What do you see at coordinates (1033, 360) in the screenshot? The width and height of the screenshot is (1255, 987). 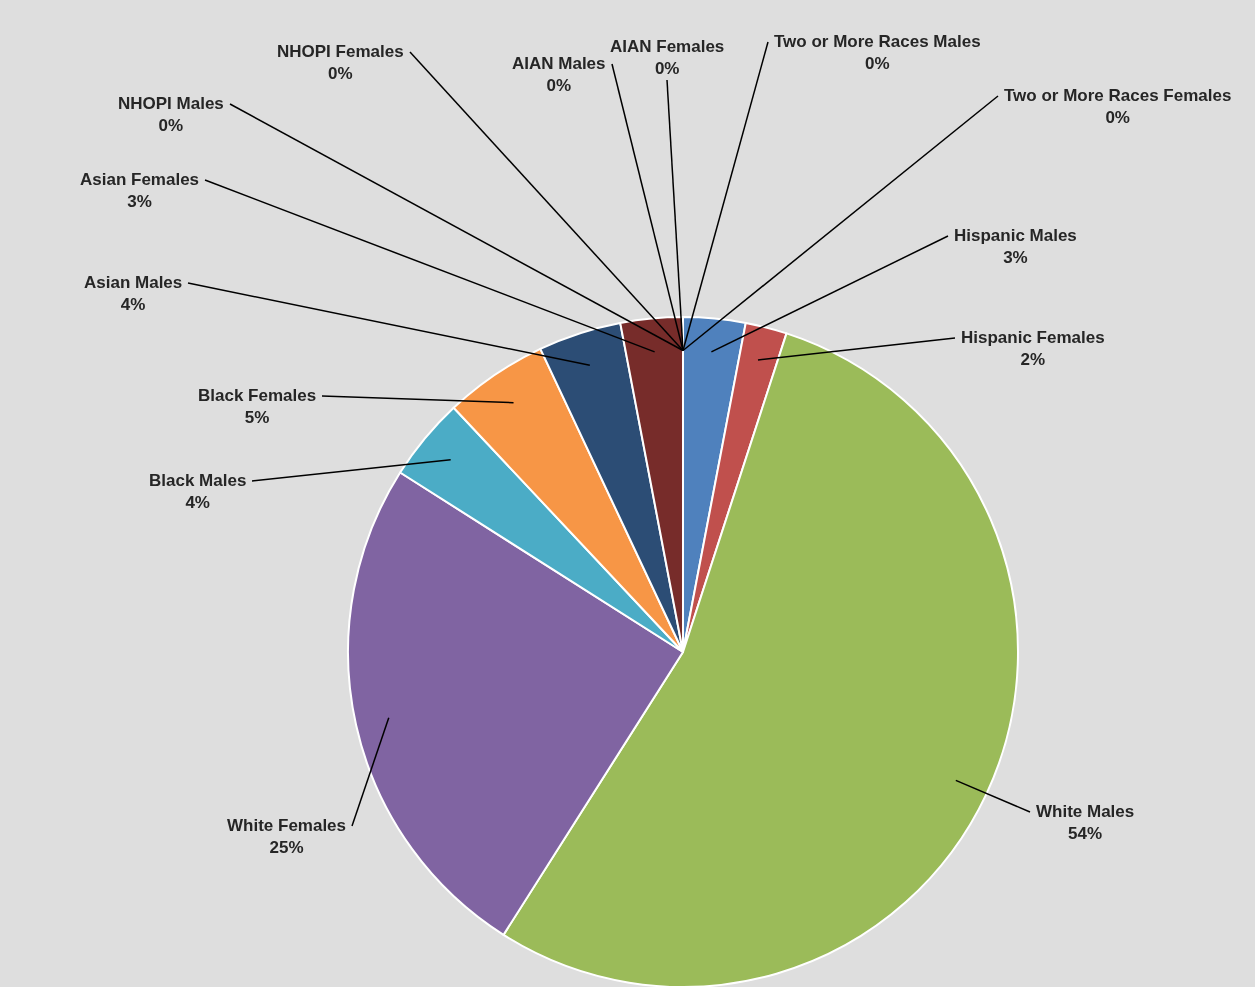 I see `data-label: 2%` at bounding box center [1033, 360].